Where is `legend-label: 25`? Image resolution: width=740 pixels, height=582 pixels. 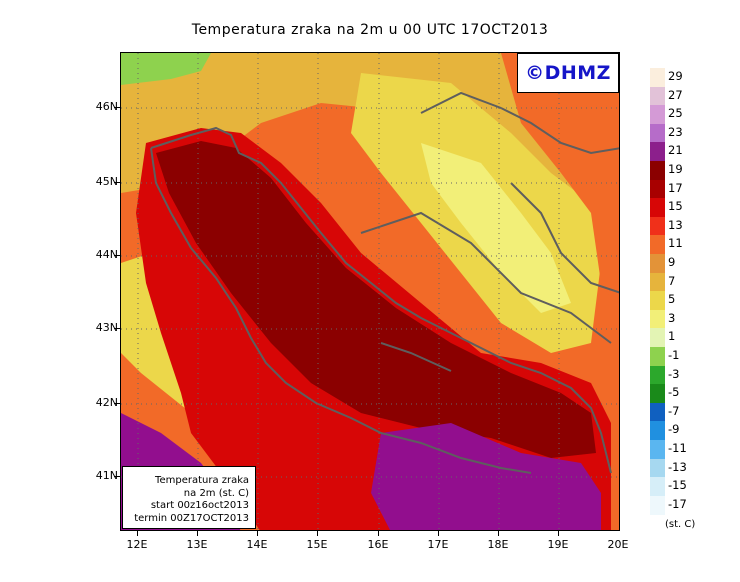
legend-label: 25 is located at coordinates (675, 113).